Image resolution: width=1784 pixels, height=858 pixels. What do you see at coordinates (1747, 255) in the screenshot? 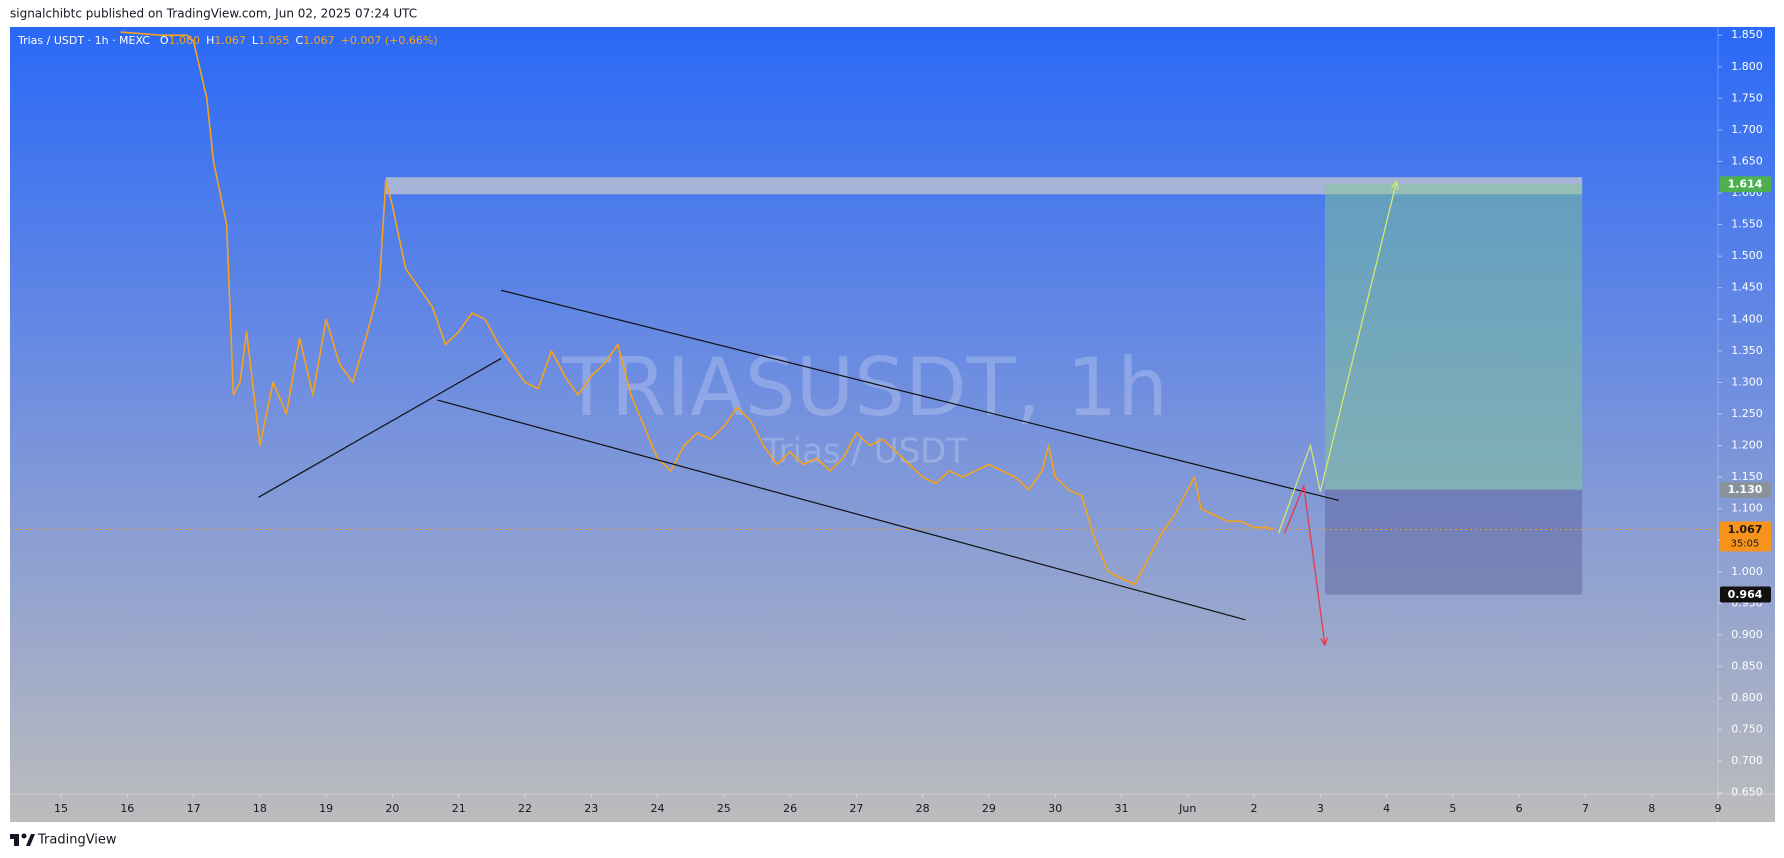
I see `y-tick-label: 1.500` at bounding box center [1747, 255].